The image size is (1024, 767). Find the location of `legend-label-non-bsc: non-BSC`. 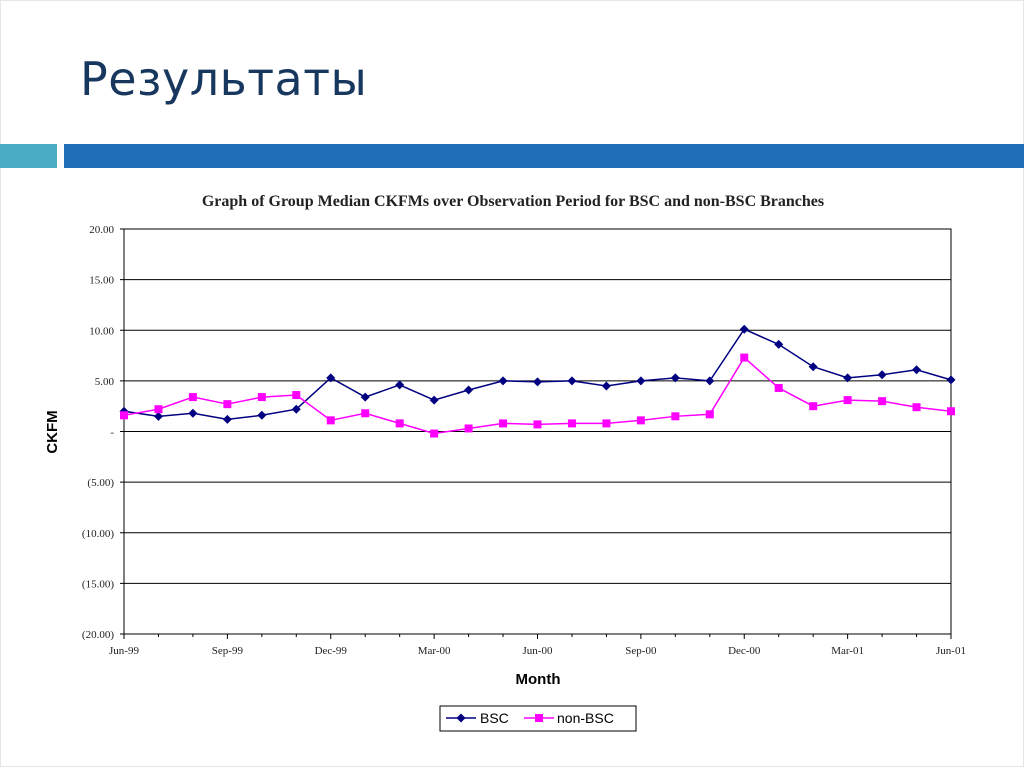

legend-label-non-bsc: non-BSC is located at coordinates (585, 718).